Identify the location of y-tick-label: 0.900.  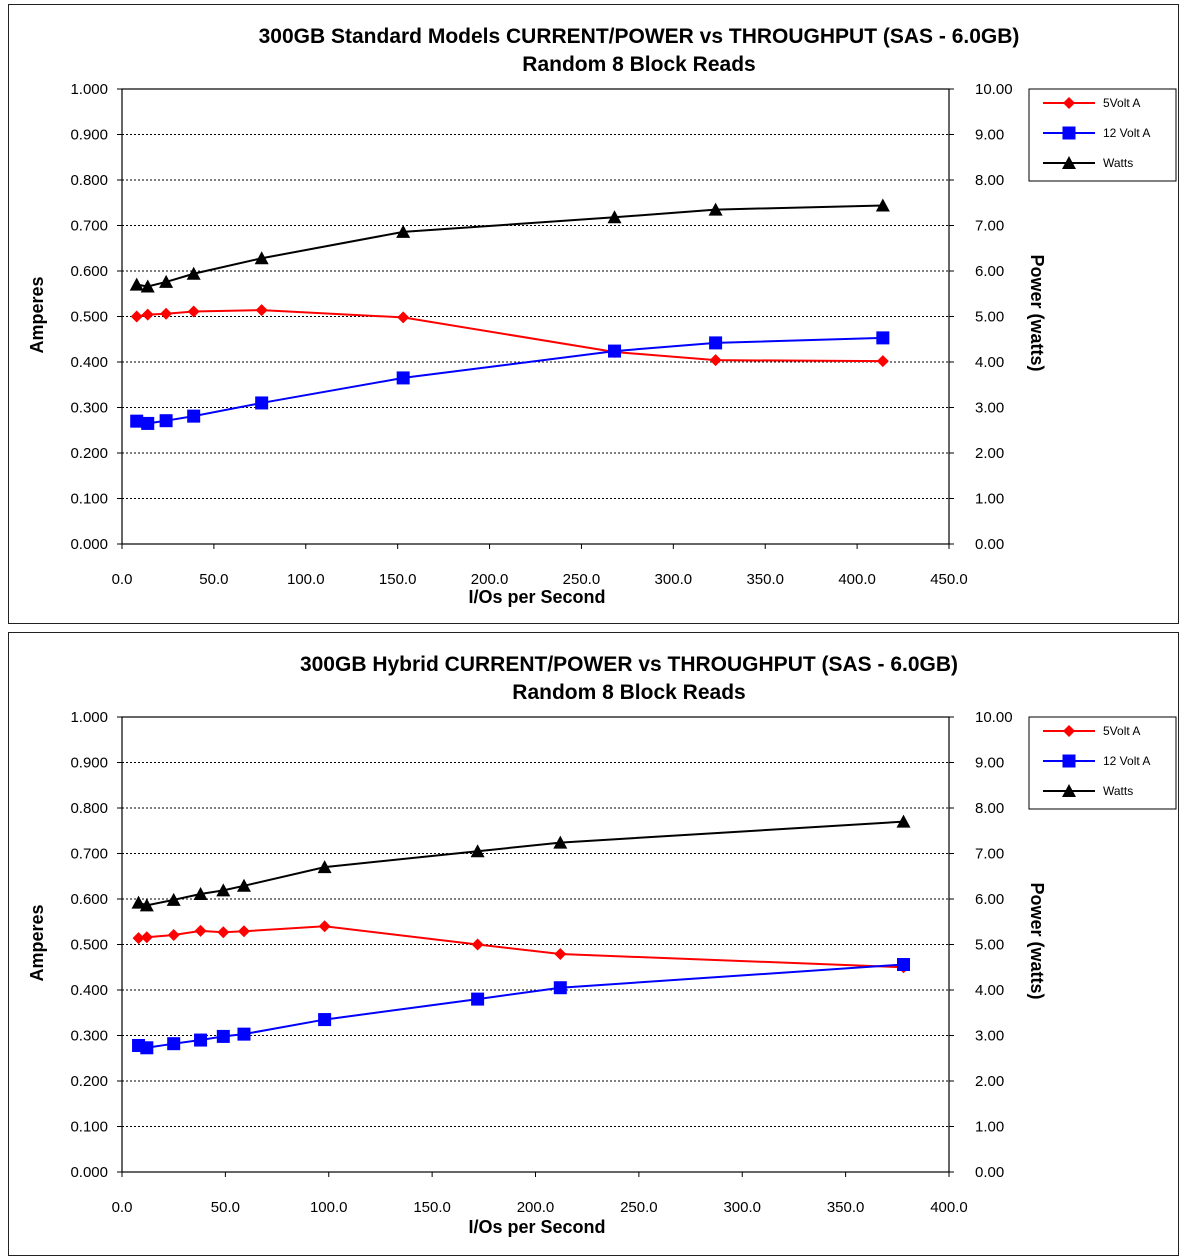
(89, 135).